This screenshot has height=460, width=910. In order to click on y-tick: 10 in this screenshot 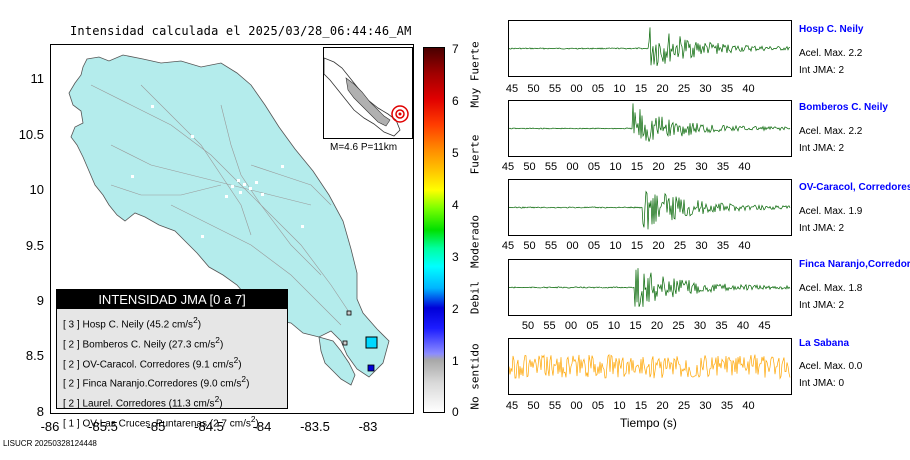, I will do `click(36, 189)`.